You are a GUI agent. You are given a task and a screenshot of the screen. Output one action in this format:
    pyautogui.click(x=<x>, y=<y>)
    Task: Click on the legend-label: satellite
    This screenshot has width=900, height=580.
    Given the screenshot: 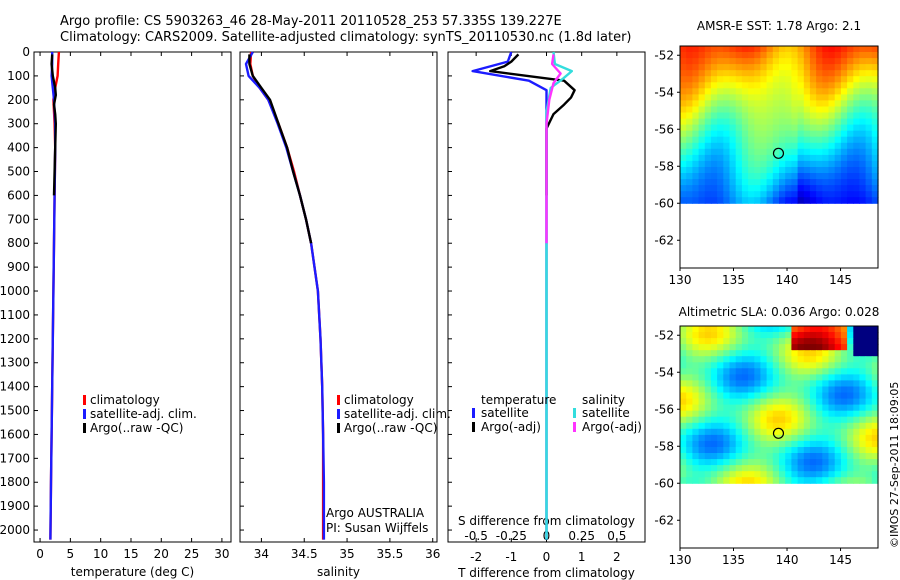 What is the action you would take?
    pyautogui.click(x=606, y=413)
    